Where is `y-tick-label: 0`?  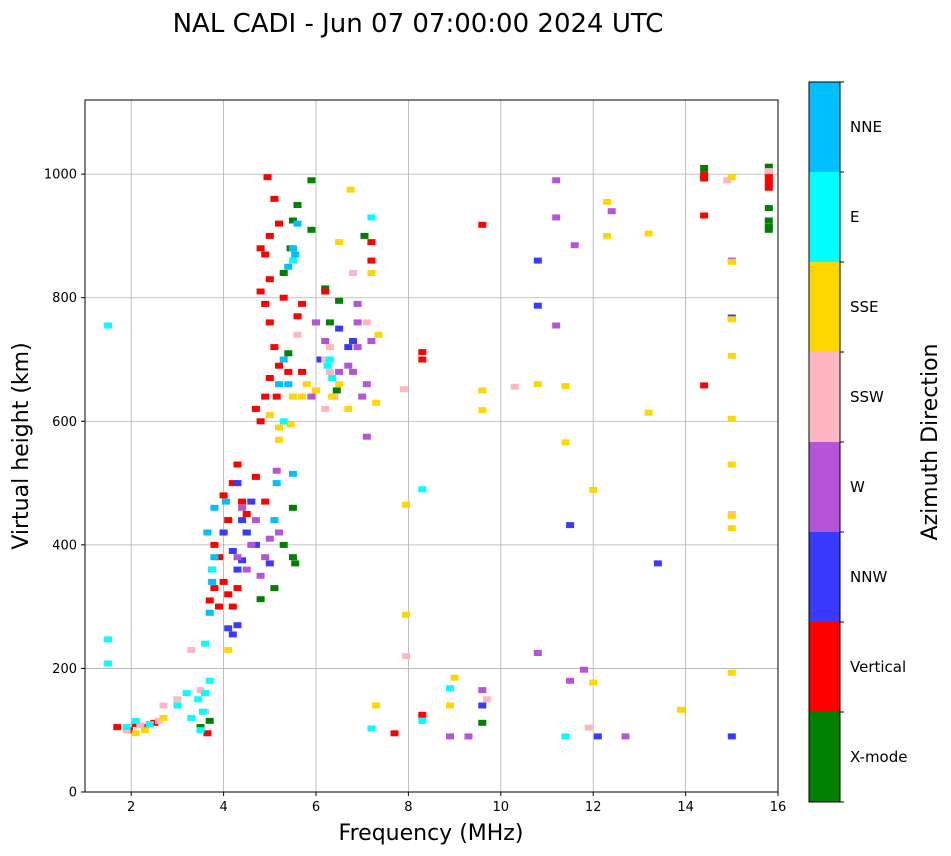 y-tick-label: 0 is located at coordinates (73, 793).